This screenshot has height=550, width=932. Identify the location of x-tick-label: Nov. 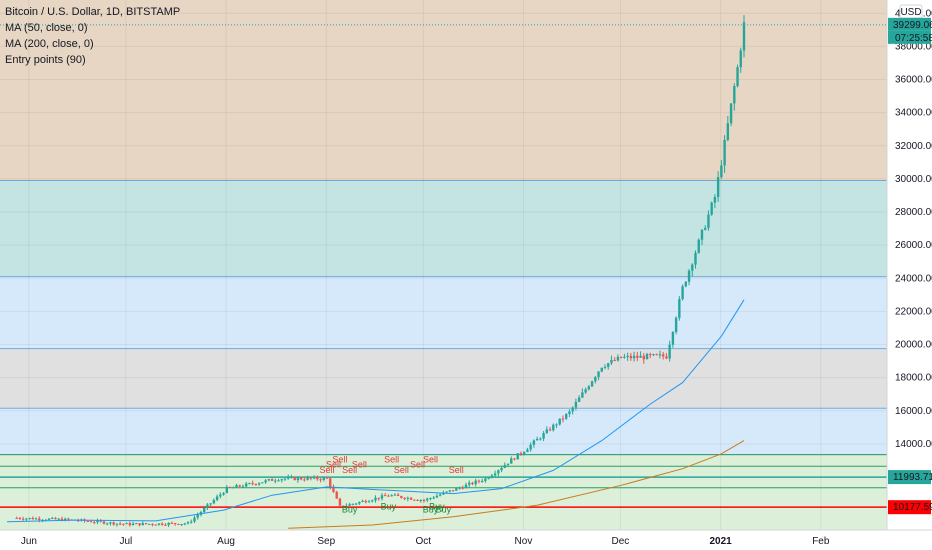
(524, 541).